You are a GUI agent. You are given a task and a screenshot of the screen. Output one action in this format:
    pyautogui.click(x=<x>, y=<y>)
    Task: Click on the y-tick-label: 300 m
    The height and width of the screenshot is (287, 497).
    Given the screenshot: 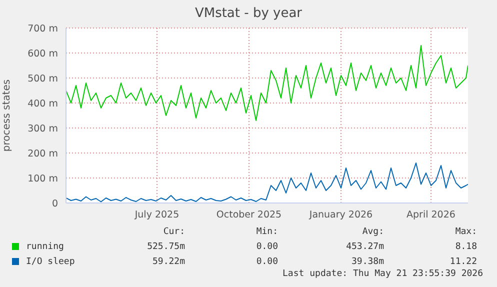 What is the action you would take?
    pyautogui.click(x=43, y=128)
    